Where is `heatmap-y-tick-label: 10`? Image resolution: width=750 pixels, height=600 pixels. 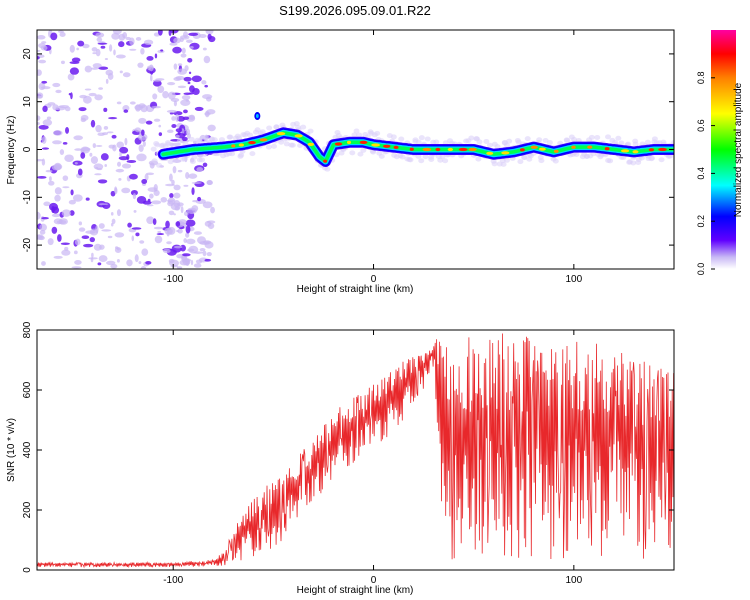 heatmap-y-tick-label: 10 is located at coordinates (27, 102).